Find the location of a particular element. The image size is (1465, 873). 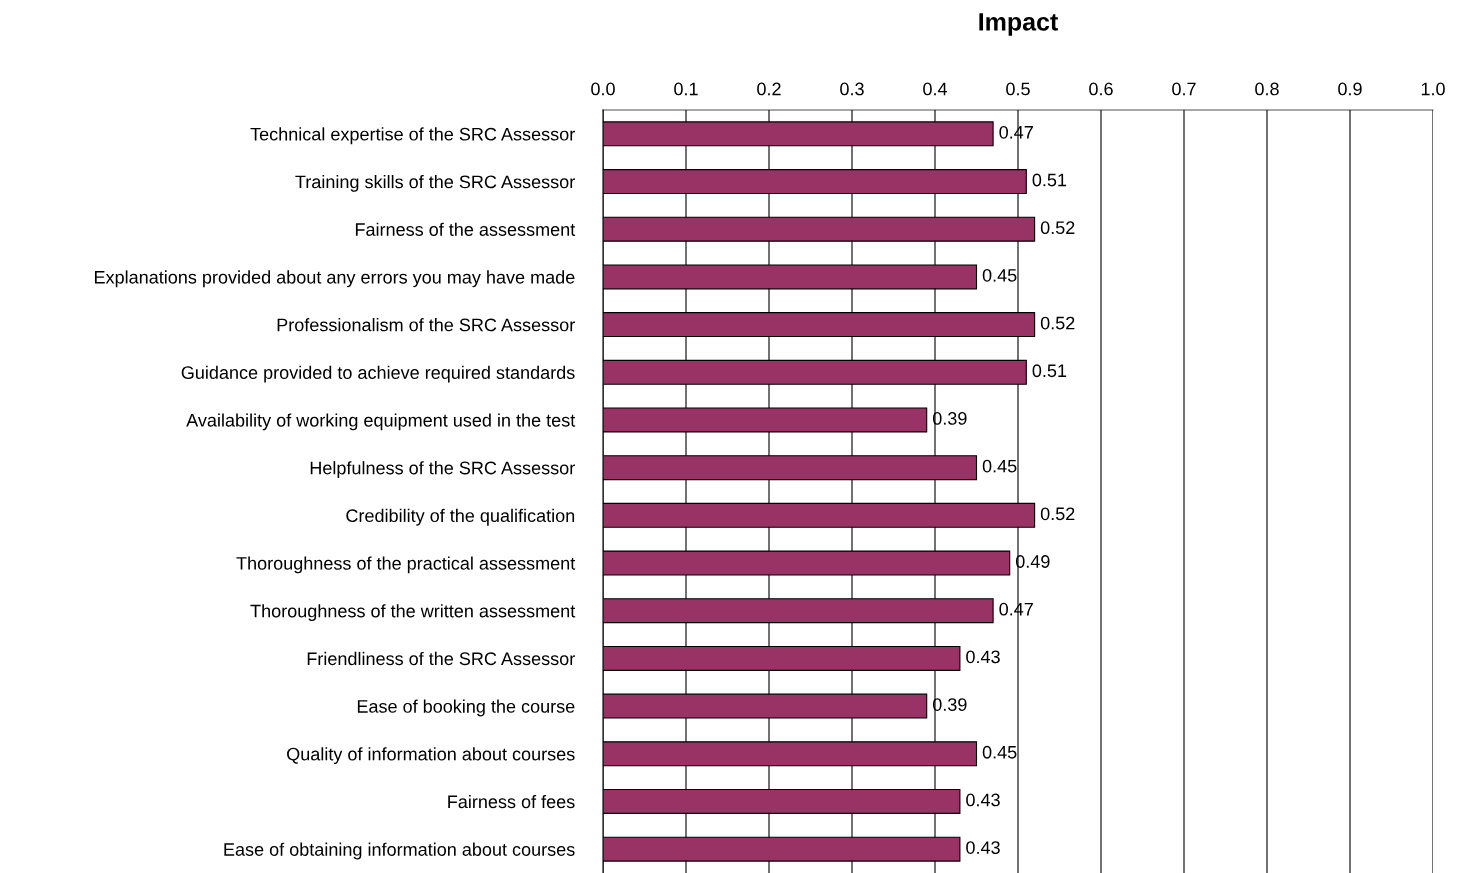

x-tick-label: 0.6 is located at coordinates (1101, 89).